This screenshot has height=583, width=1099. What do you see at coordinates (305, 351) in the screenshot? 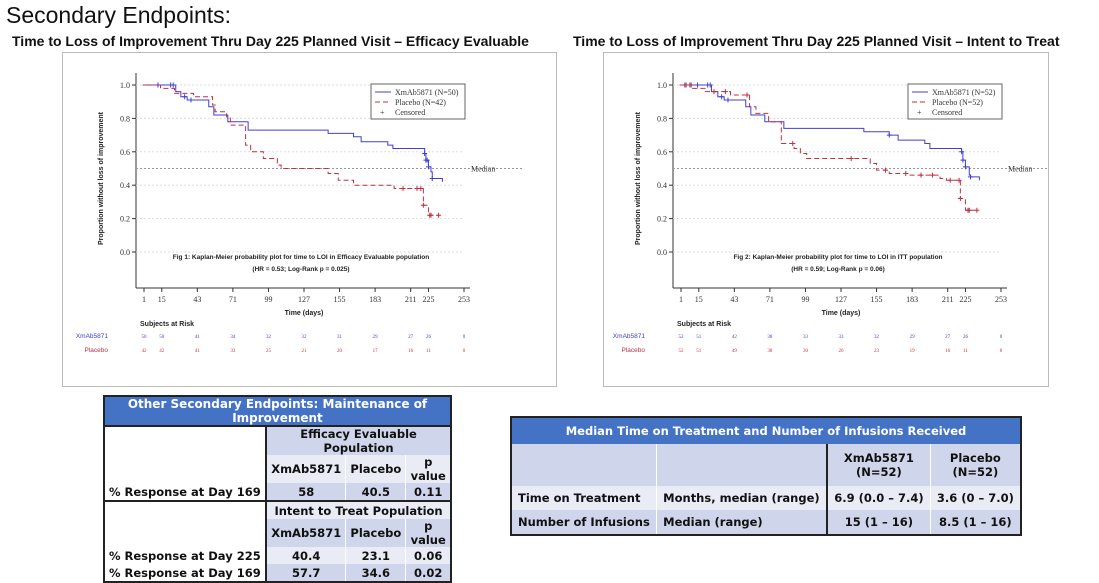
I see `risk-value: 21` at bounding box center [305, 351].